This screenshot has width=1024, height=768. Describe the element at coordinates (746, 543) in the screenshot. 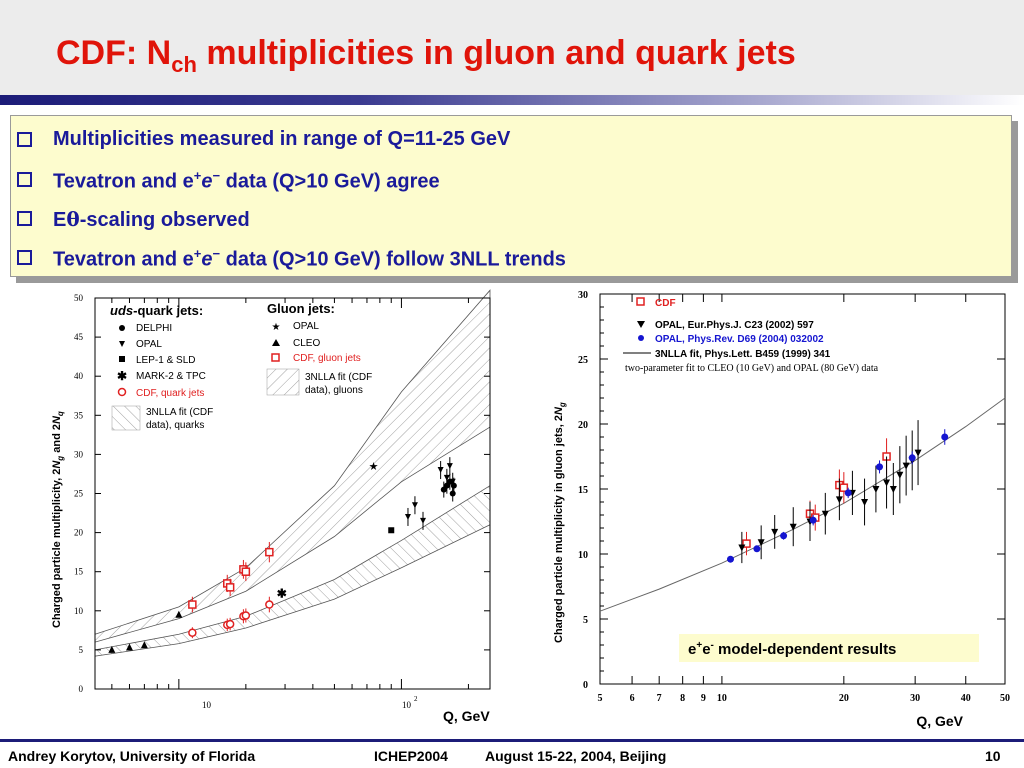

I see `cdf-point` at that location.